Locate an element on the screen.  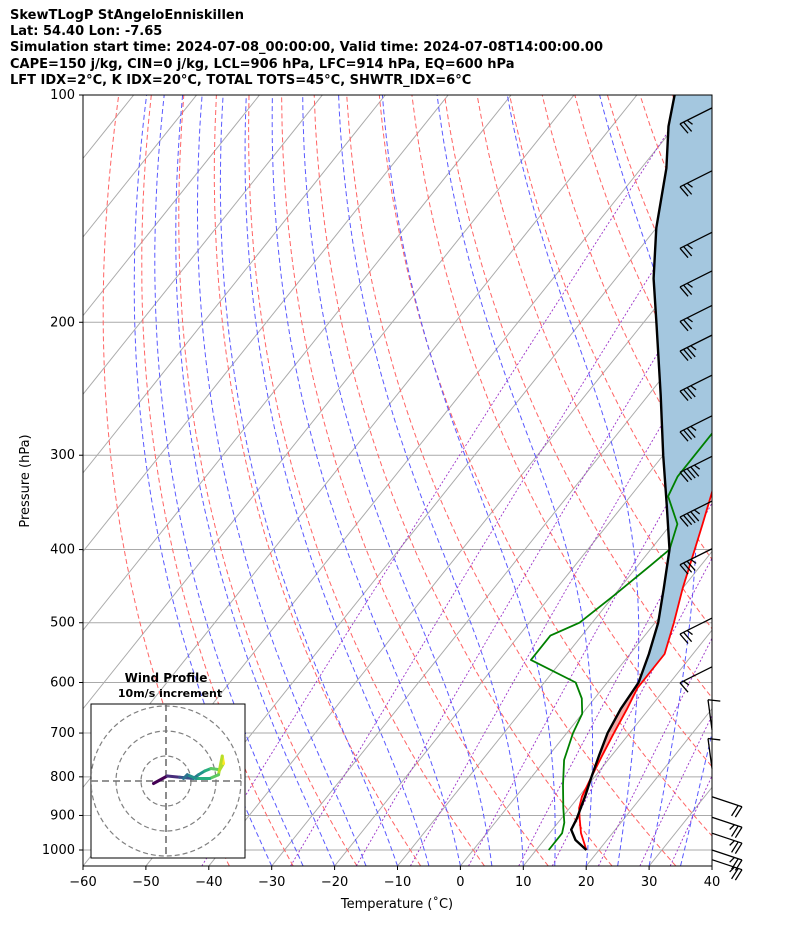
y-tick-label: 1000 is located at coordinates (58, 850).